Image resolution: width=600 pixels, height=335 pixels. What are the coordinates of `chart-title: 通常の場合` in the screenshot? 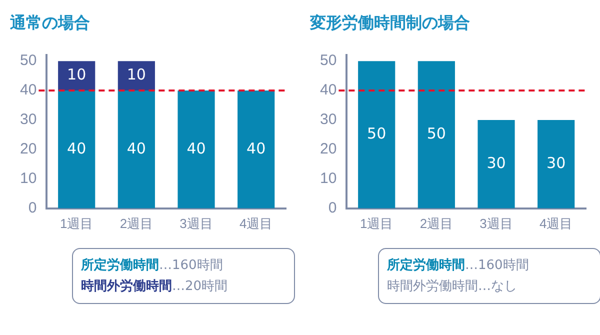 It's located at (49, 22).